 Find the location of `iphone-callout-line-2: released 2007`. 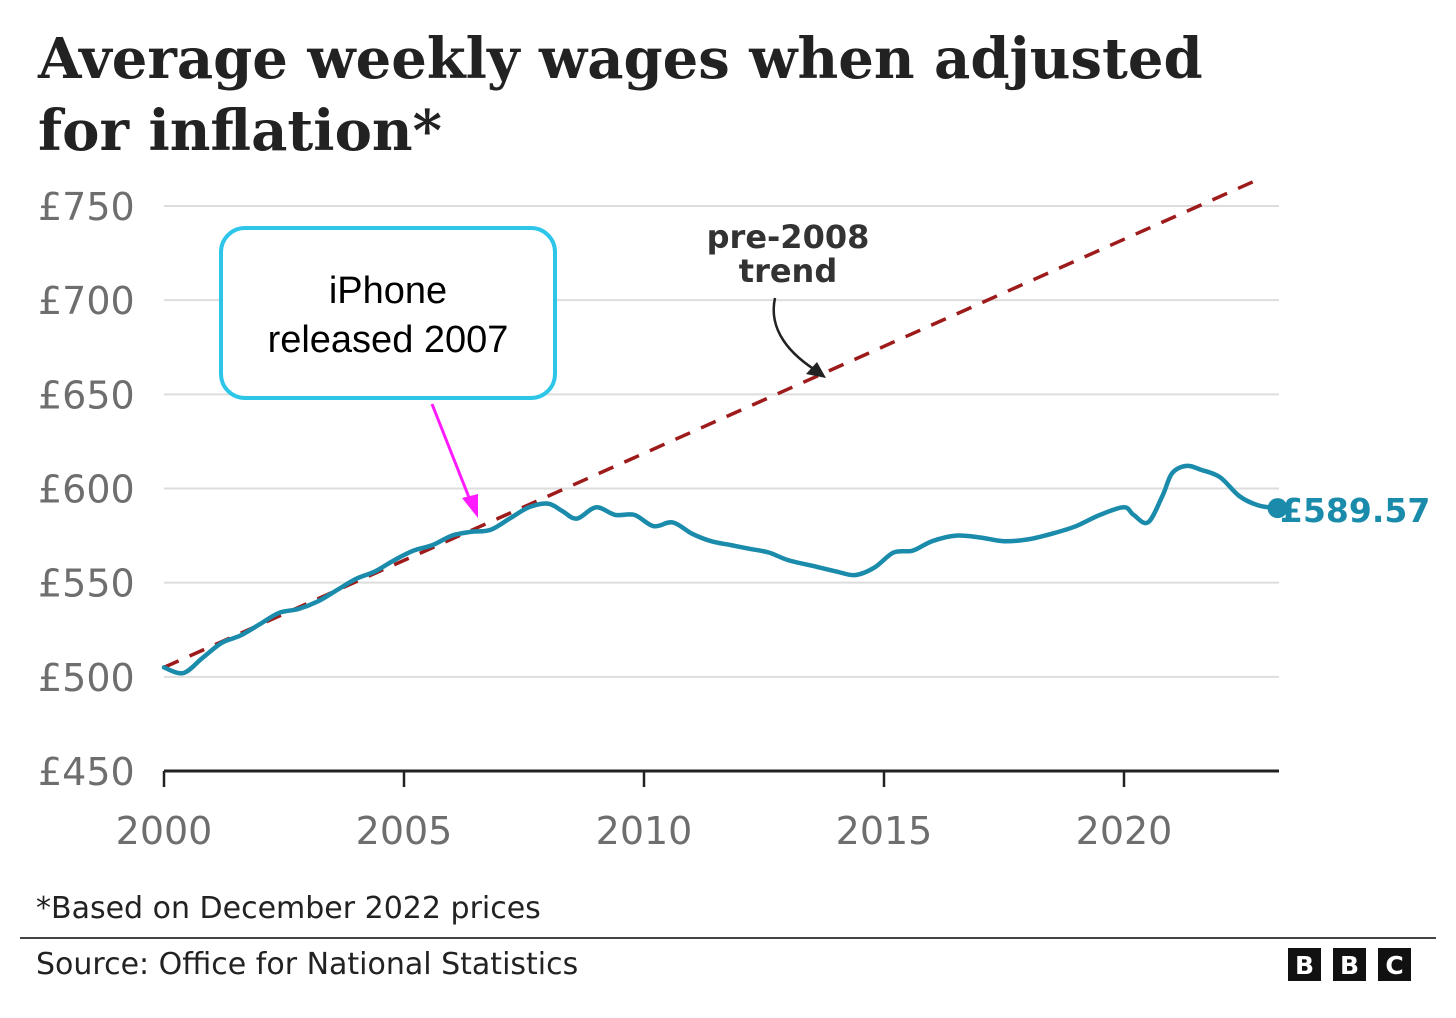

iphone-callout-line-2: released 2007 is located at coordinates (388, 340).